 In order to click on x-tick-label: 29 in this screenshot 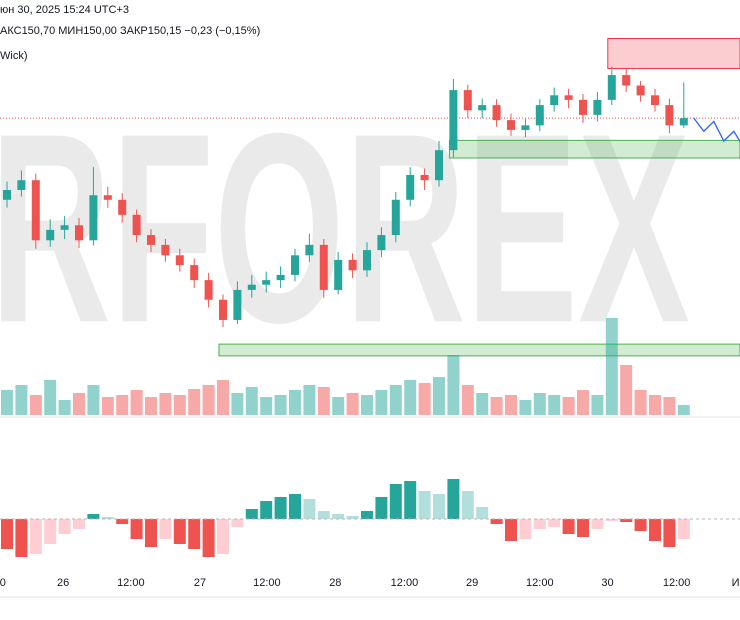, I will do `click(472, 583)`.